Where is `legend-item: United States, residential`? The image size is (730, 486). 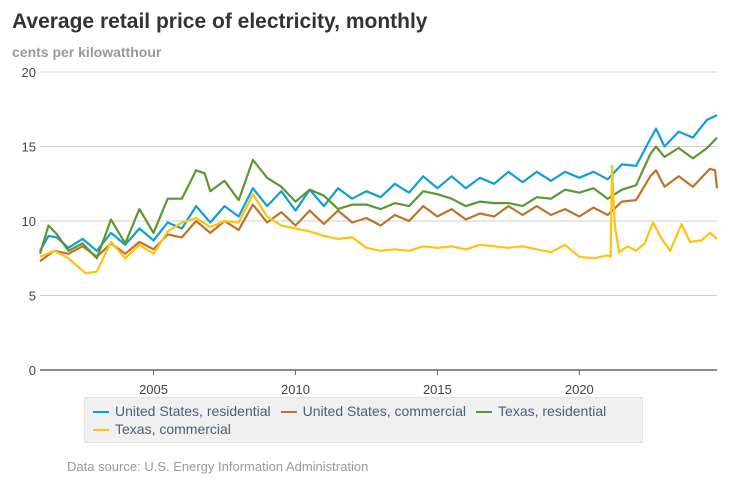
legend-item: United States, residential is located at coordinates (182, 411).